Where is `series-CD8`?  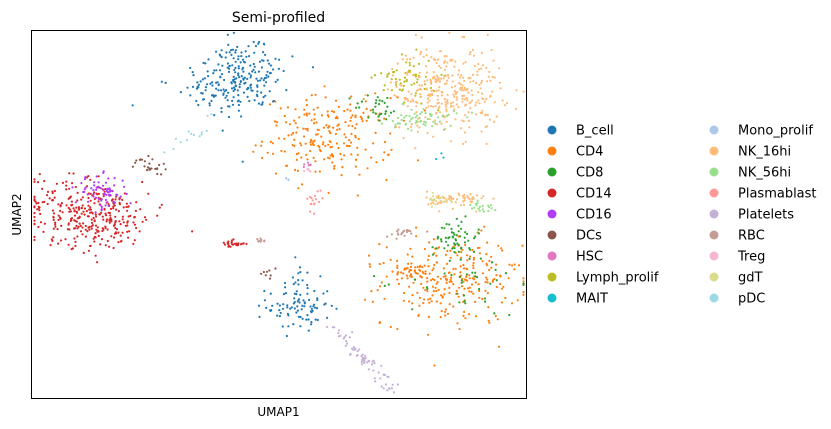 series-CD8 is located at coordinates (436, 205).